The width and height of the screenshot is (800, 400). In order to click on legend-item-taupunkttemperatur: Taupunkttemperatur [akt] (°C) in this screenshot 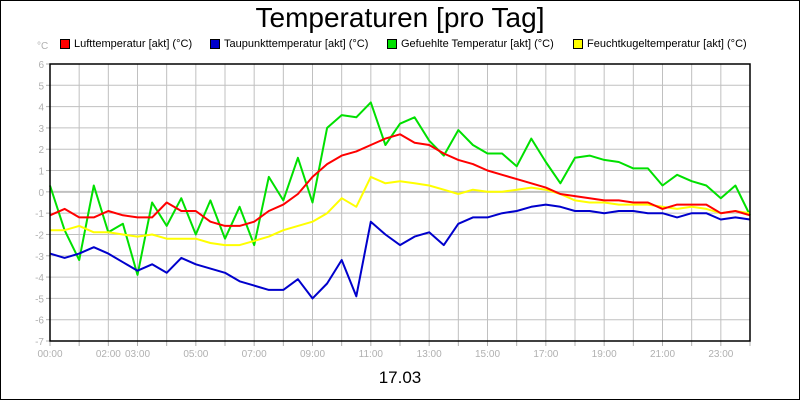, I will do `click(289, 44)`.